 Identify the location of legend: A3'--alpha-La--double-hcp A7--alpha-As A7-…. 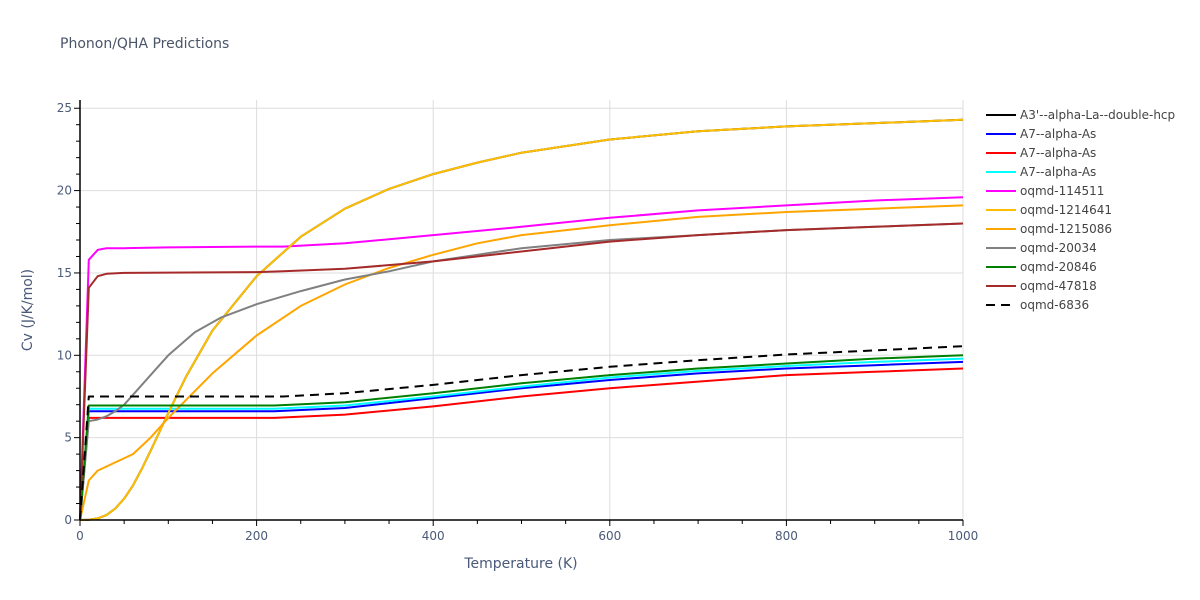
(1080, 210).